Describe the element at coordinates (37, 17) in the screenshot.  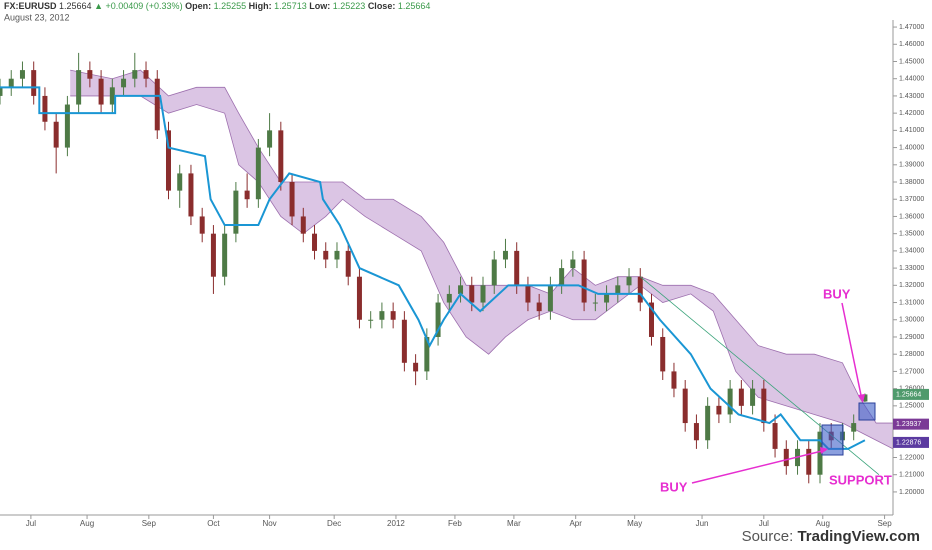
I see `date: August 23, 2012` at that location.